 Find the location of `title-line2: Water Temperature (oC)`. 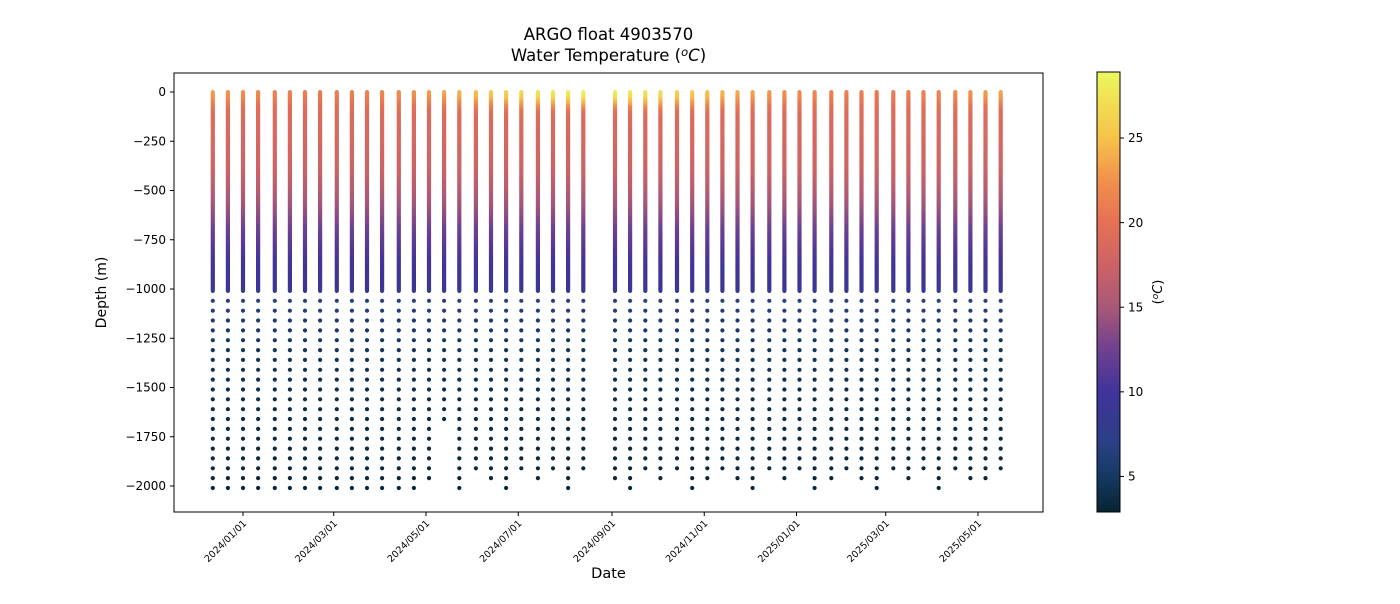

title-line2: Water Temperature (oC) is located at coordinates (608, 55).